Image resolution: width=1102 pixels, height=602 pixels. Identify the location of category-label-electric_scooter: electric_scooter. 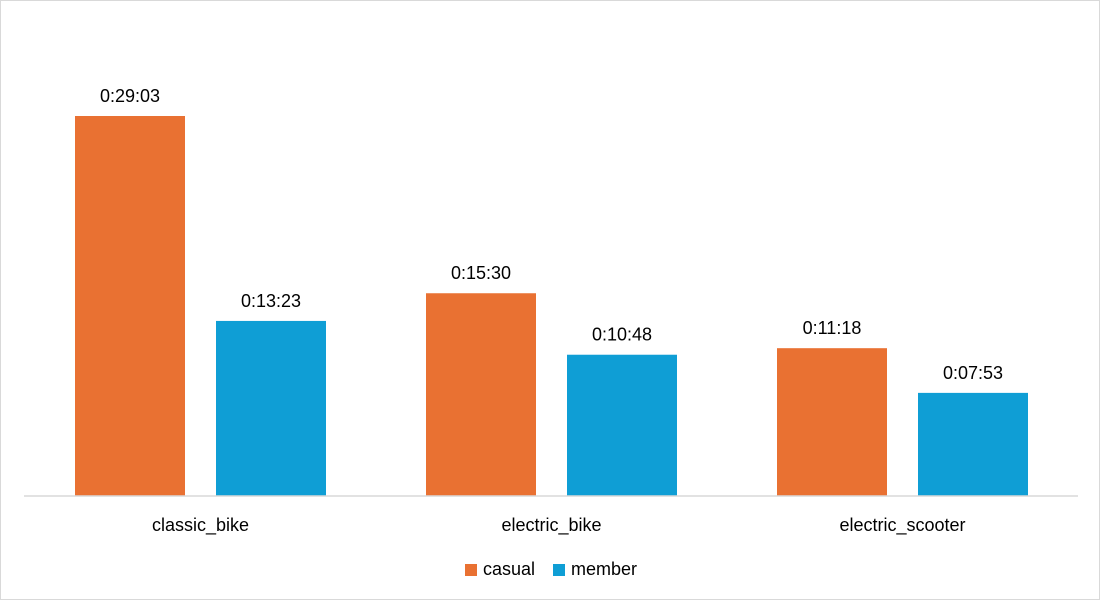
(902, 525).